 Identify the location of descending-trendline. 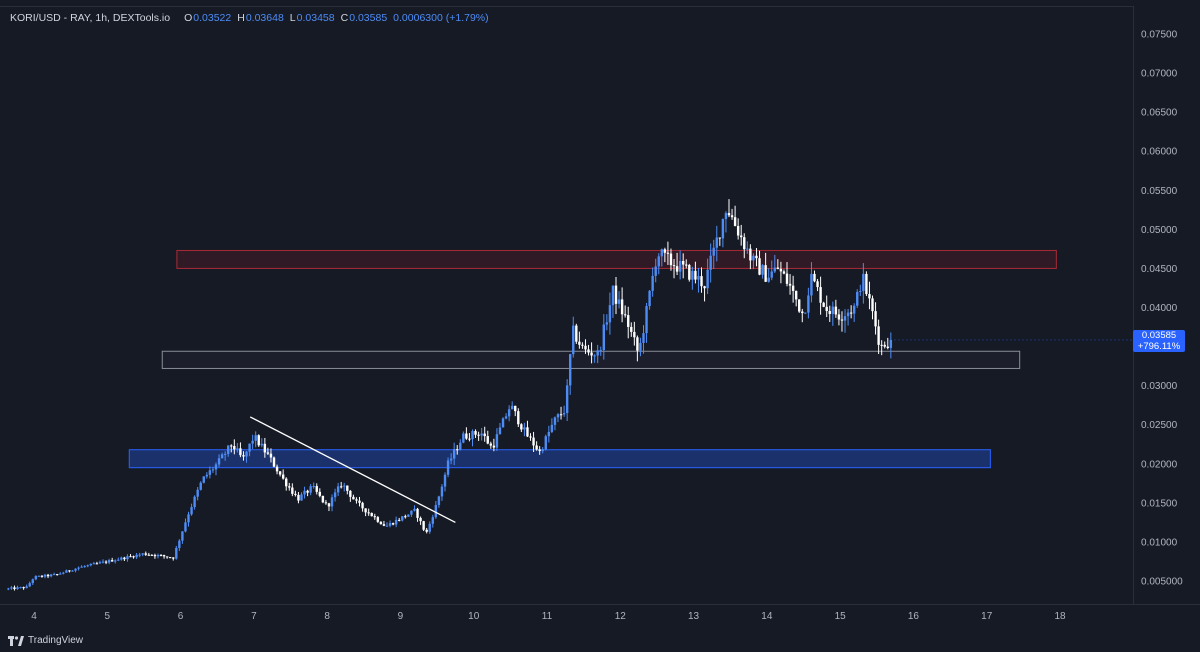
(352, 469).